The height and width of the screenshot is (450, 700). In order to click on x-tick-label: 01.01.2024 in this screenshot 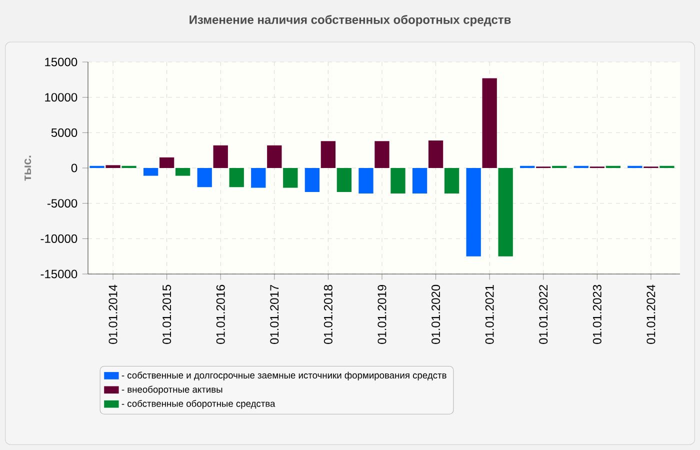, I will do `click(651, 314)`.